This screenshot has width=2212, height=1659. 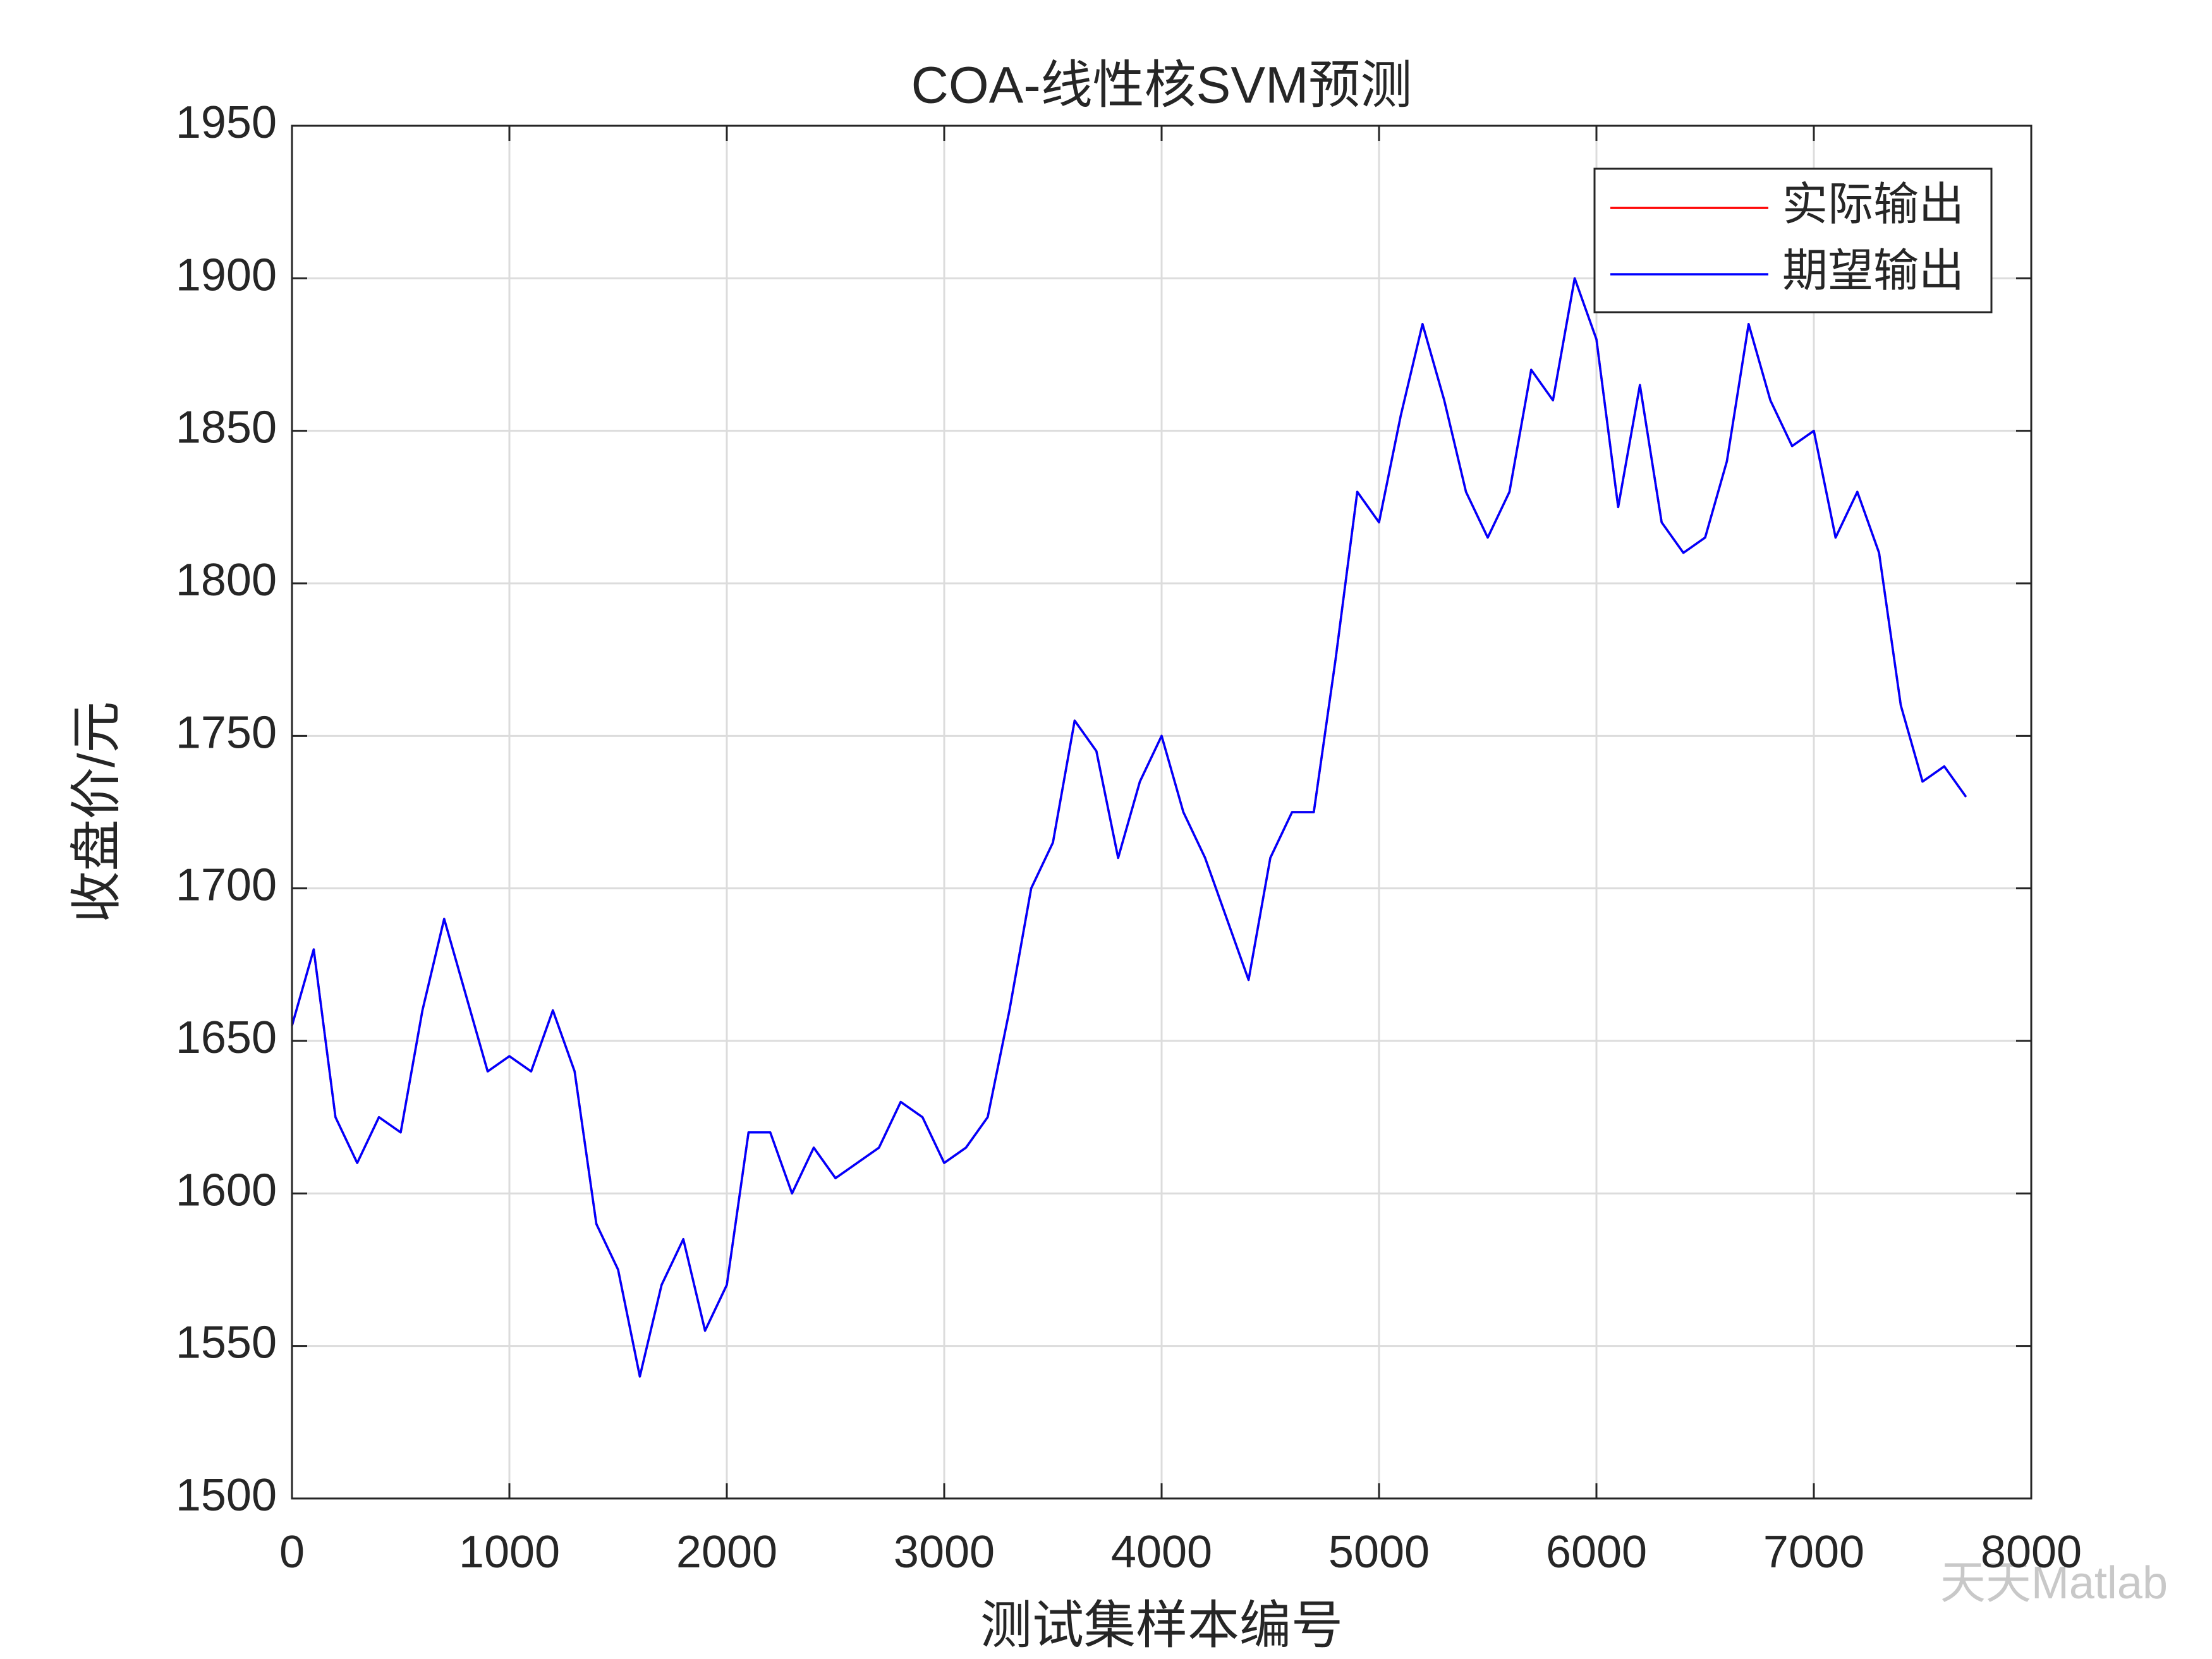 I want to click on watermark: 天天Matlab, so click(x=2054, y=1583).